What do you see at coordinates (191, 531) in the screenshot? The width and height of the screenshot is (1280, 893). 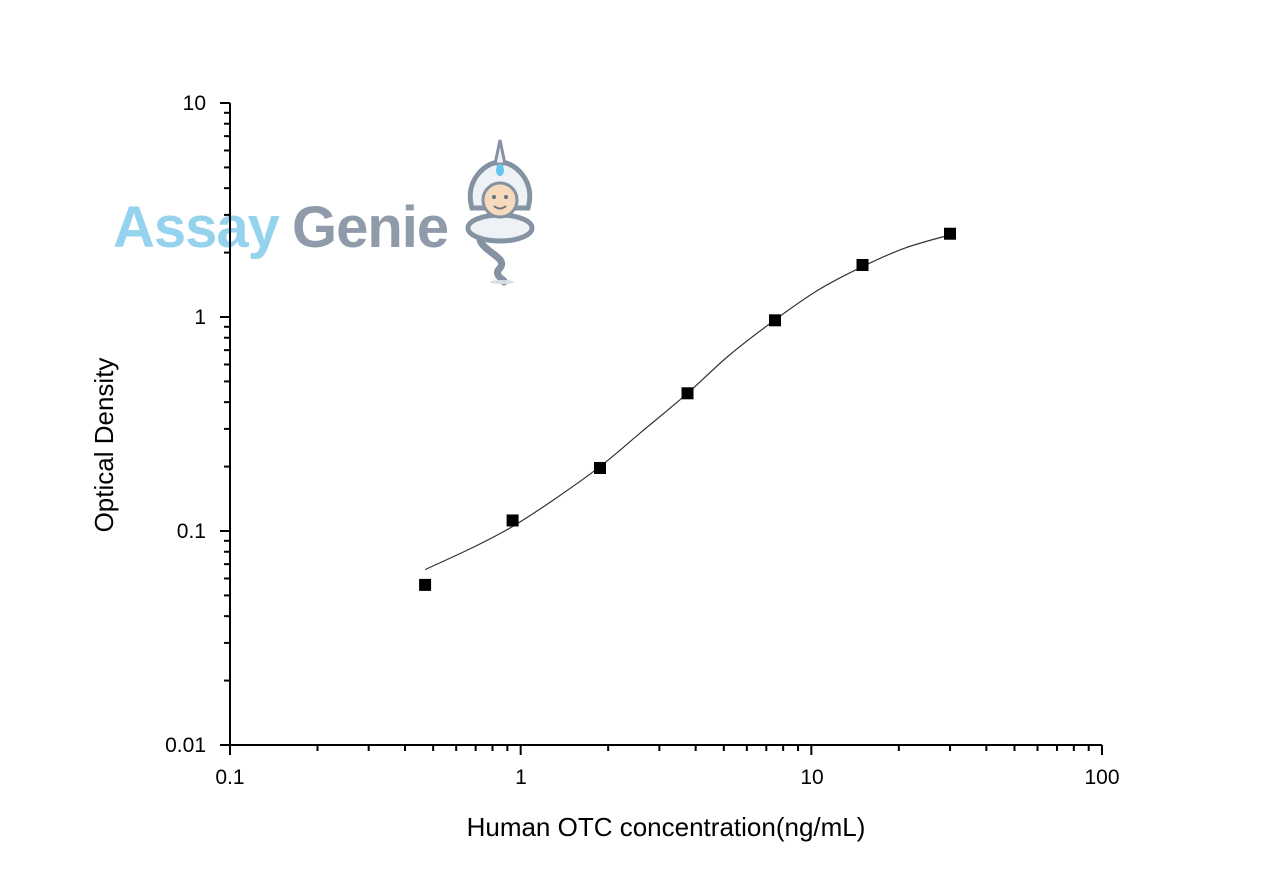 I see `y-tick-label: 0.1` at bounding box center [191, 531].